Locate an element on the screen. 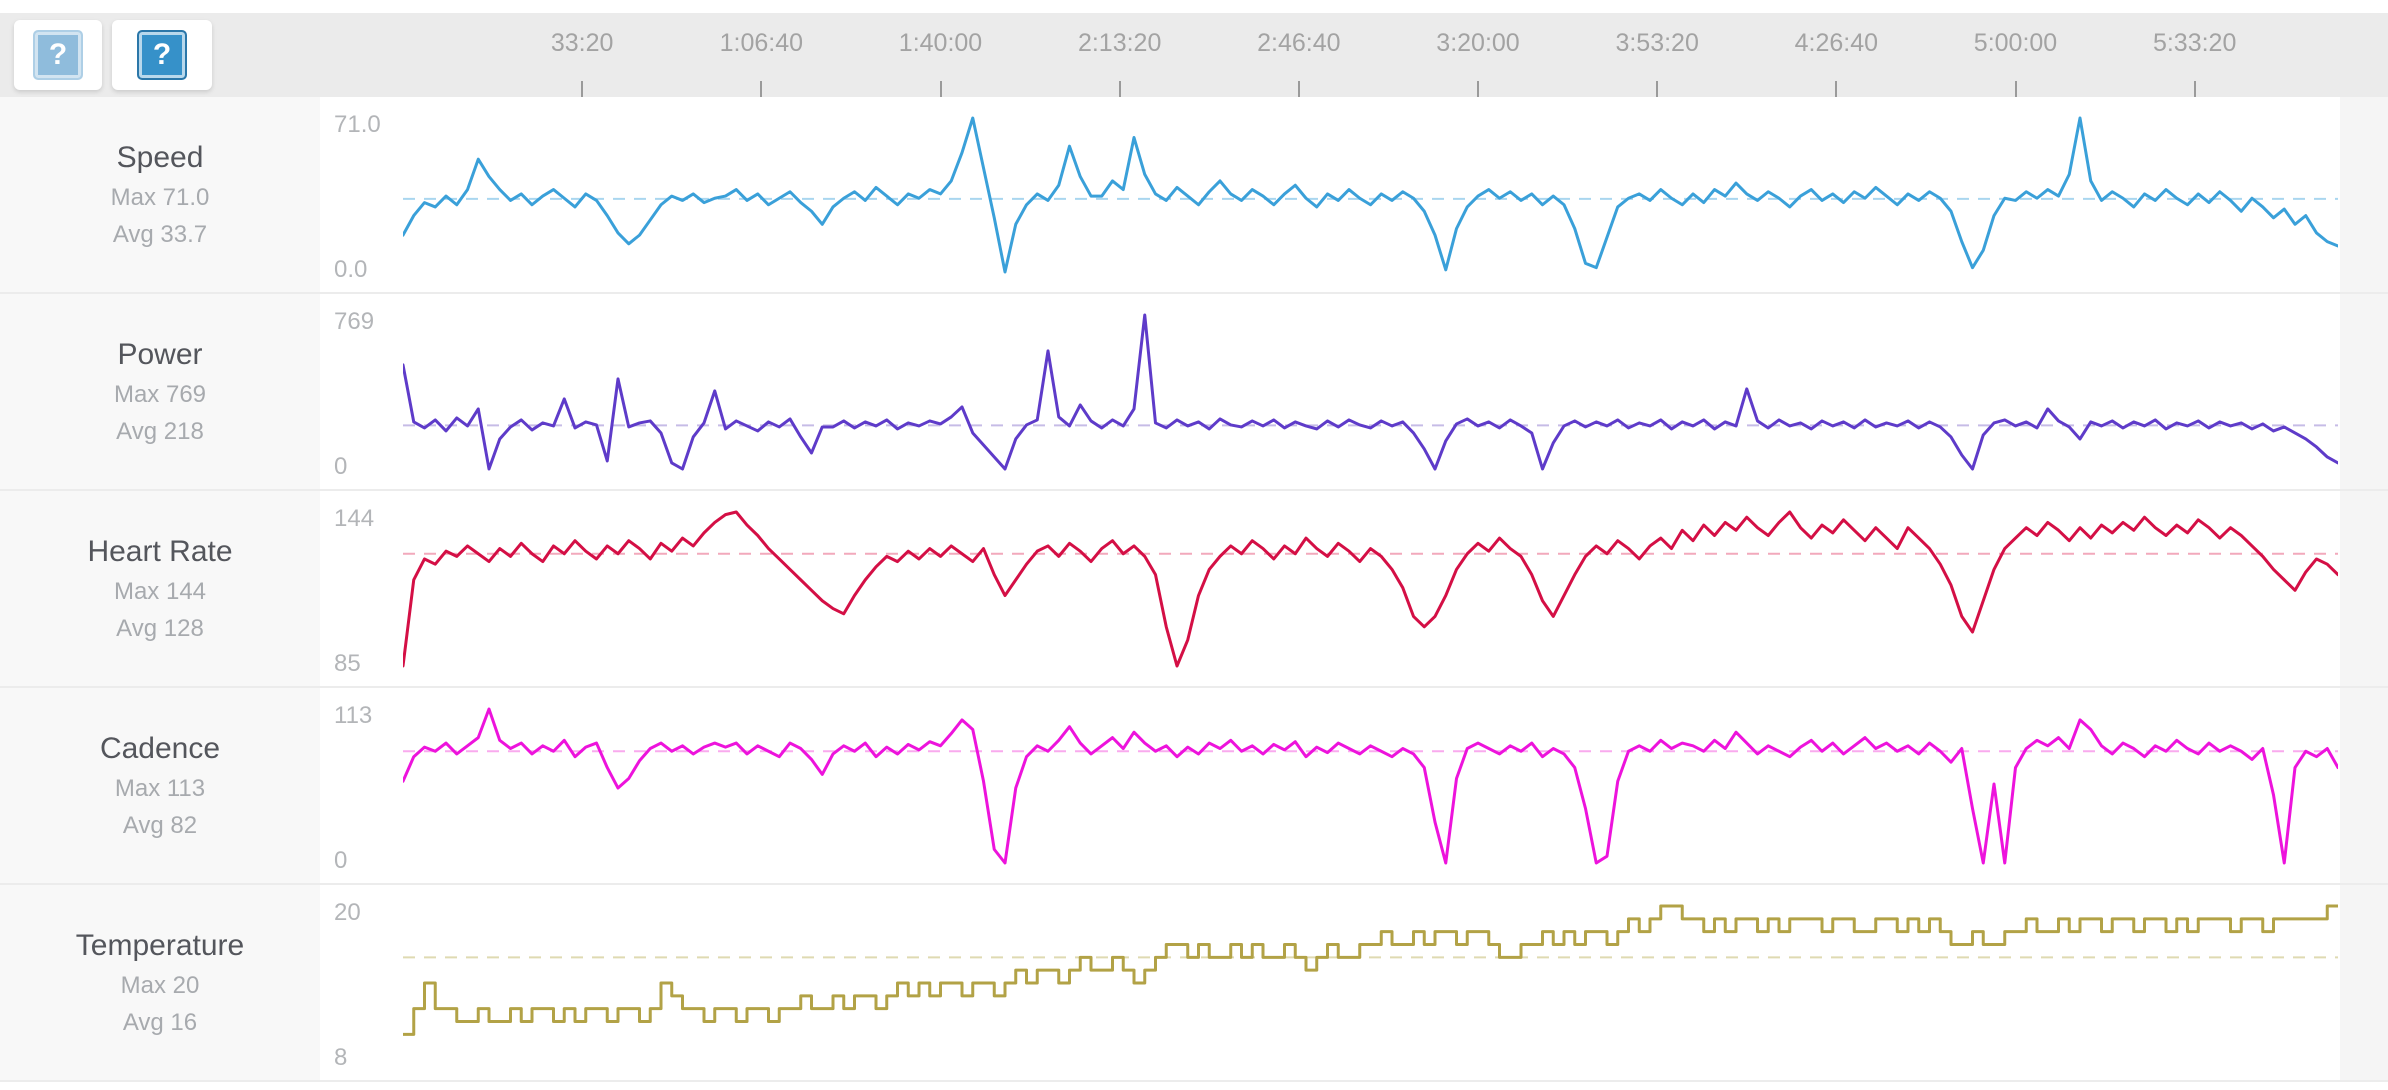 The image size is (2388, 1090). cadence-line-chart is located at coordinates (1370, 786).